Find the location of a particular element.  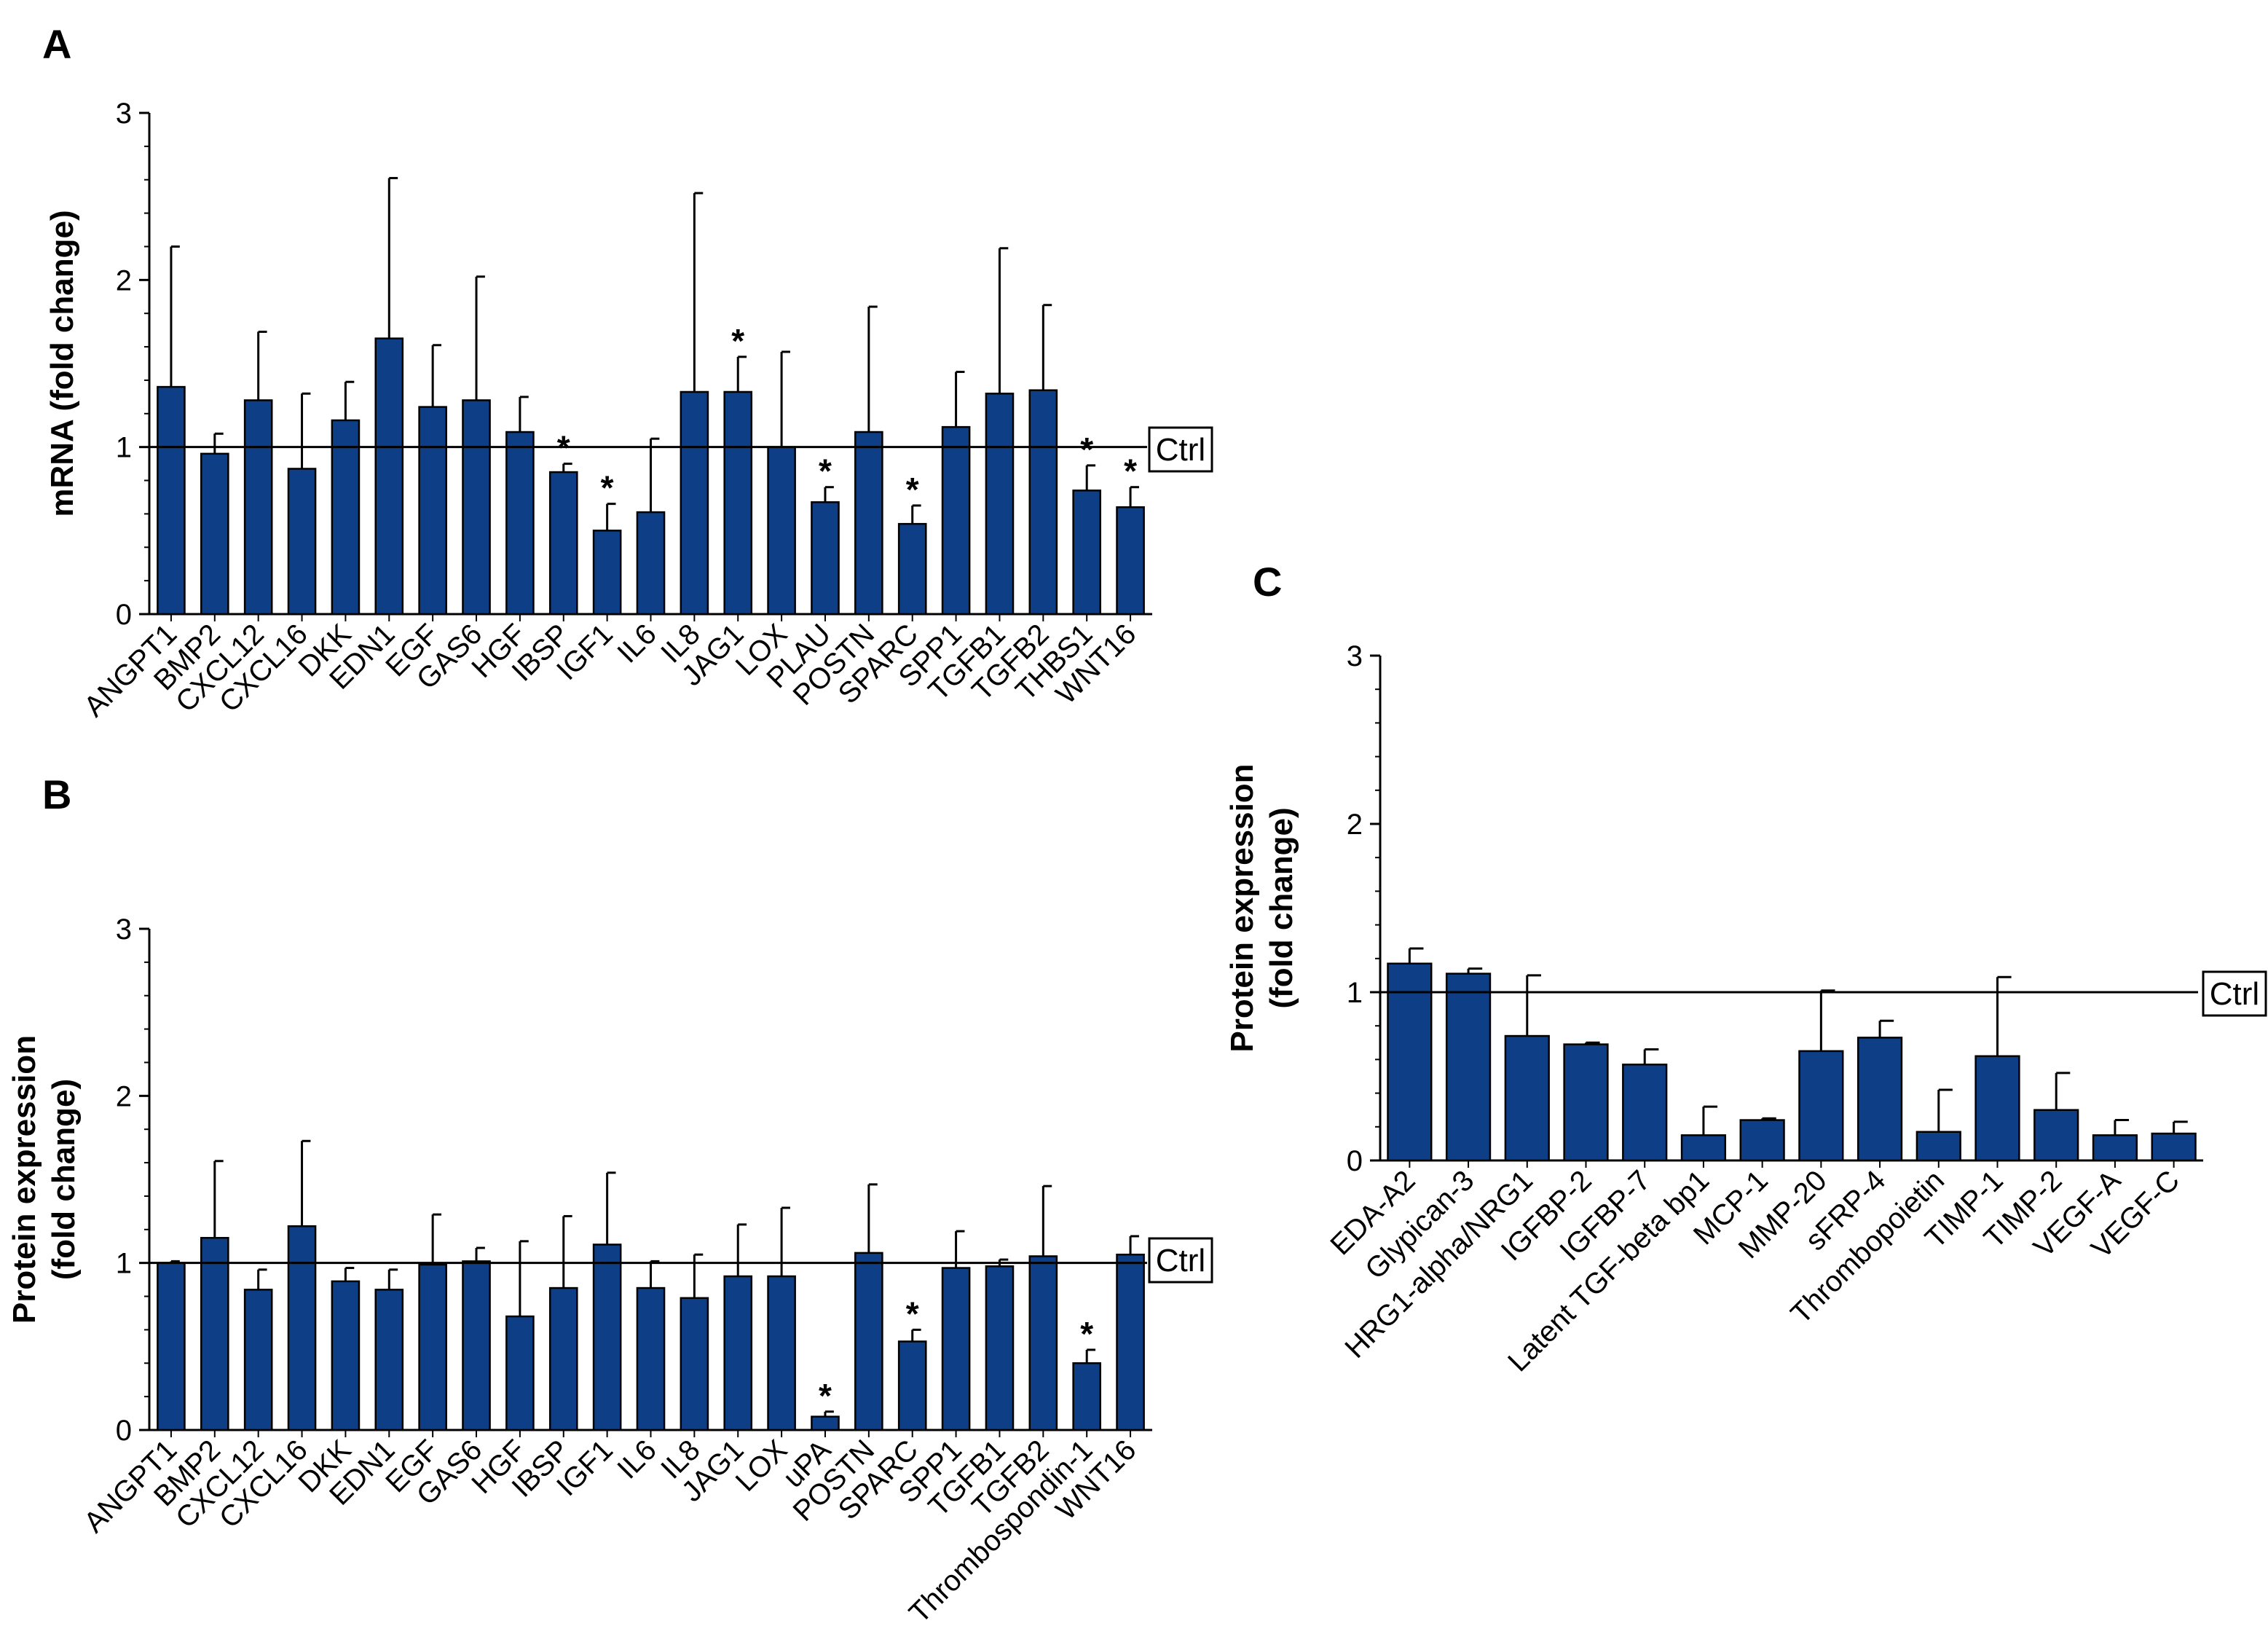

panel-letter: B is located at coordinates (56, 794).